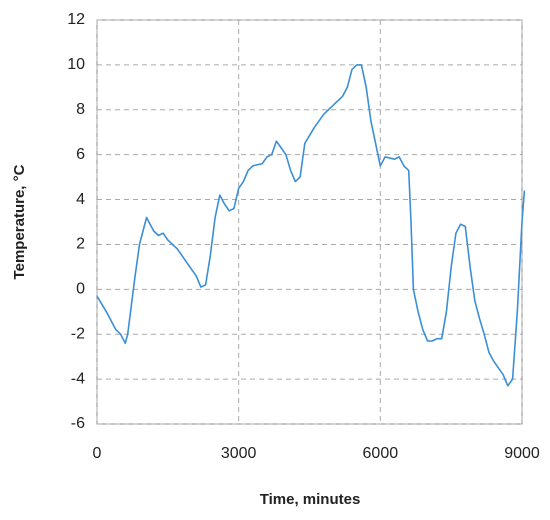 This screenshot has width=550, height=520. Describe the element at coordinates (80, 289) in the screenshot. I see `y-tick-label: 0` at that location.